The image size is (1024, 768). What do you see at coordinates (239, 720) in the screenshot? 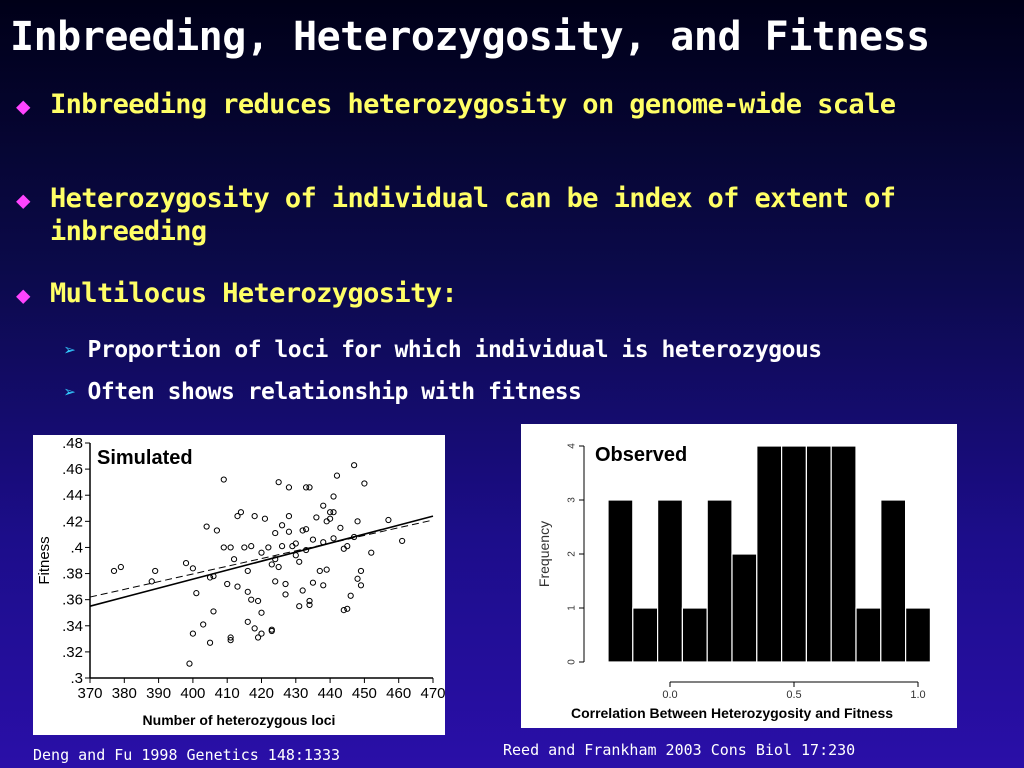
I see `x-axis-label: Number of heterozygous loci` at bounding box center [239, 720].